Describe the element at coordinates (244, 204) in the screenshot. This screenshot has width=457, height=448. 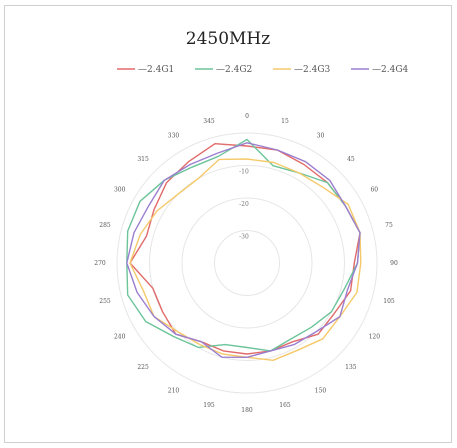
I see `radial-tick-label-1: -20` at that location.